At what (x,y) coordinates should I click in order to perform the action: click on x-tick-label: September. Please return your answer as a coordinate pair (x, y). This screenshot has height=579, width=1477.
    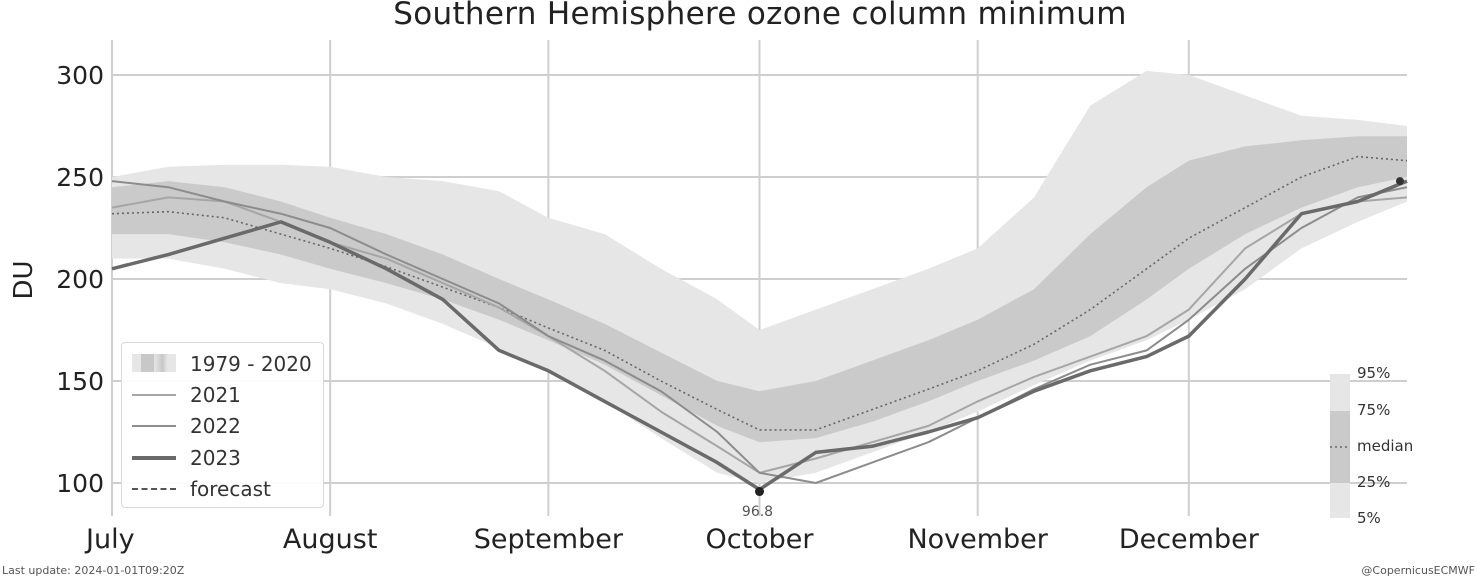
    Looking at the image, I should click on (549, 539).